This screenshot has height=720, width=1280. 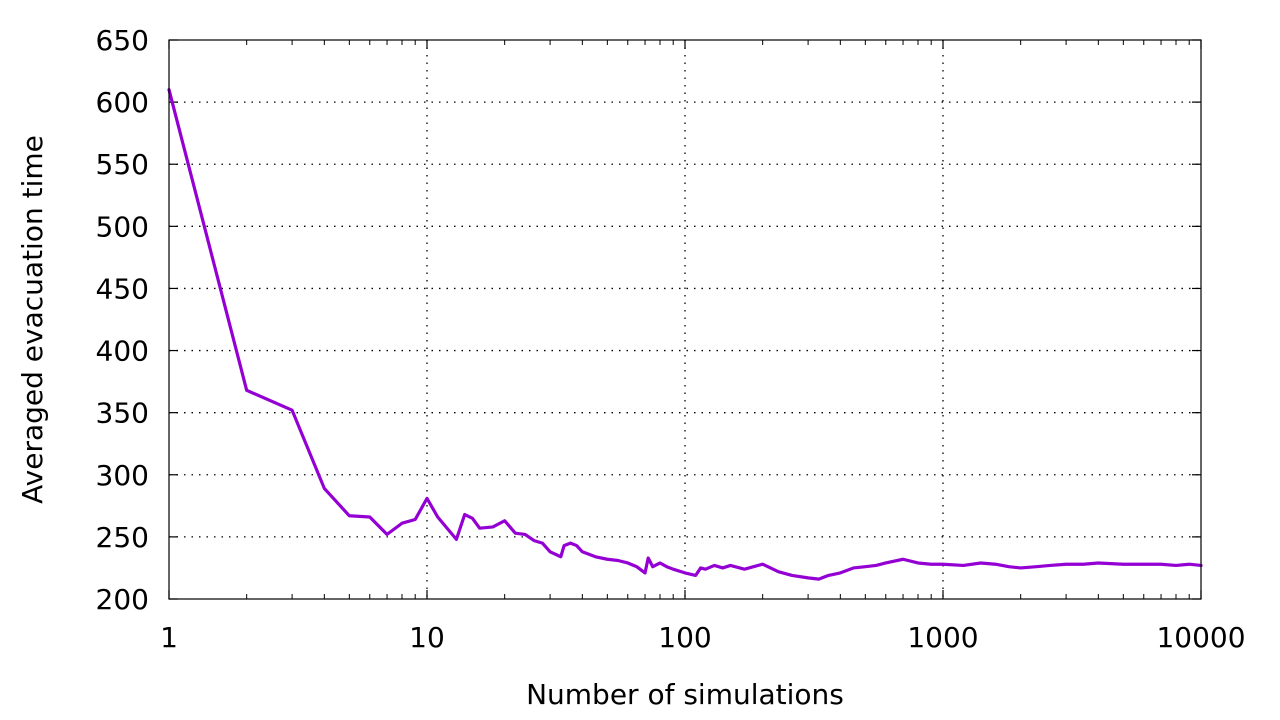 I want to click on x-tick-label: 10000, so click(x=1200, y=637).